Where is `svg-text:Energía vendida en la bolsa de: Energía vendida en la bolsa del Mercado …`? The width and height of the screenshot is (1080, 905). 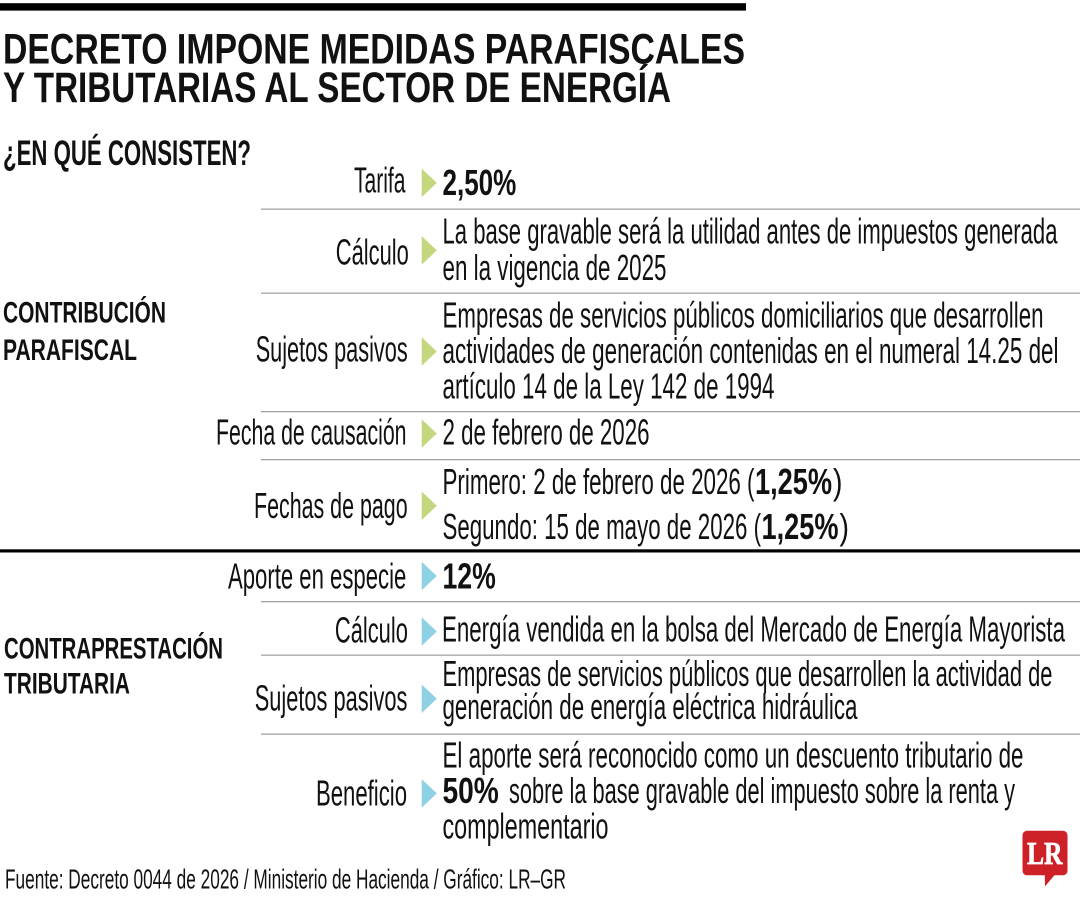 svg-text:Energía vendida en la bolsa de: Energía vendida en la bolsa del Mercado … is located at coordinates (754, 629).